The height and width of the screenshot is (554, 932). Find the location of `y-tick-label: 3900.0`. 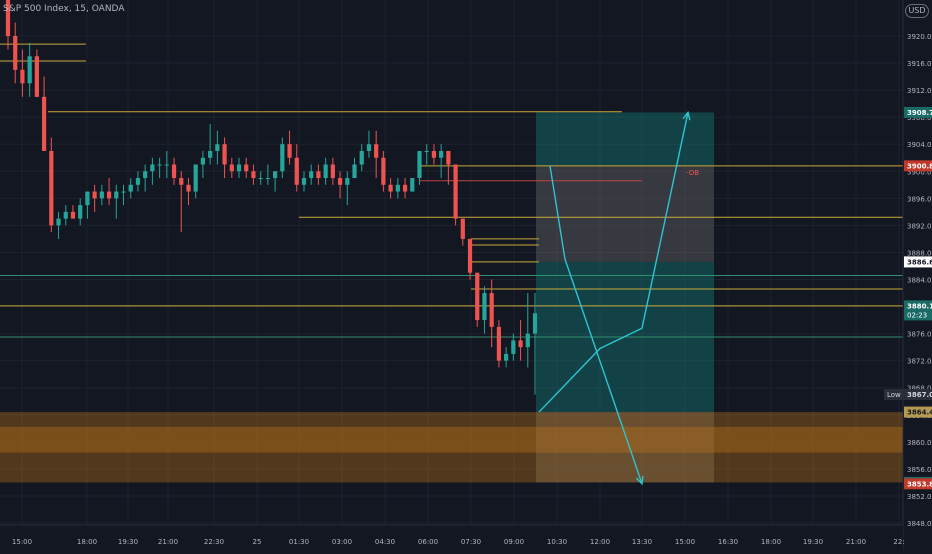

y-tick-label: 3900.0 is located at coordinates (919, 172).